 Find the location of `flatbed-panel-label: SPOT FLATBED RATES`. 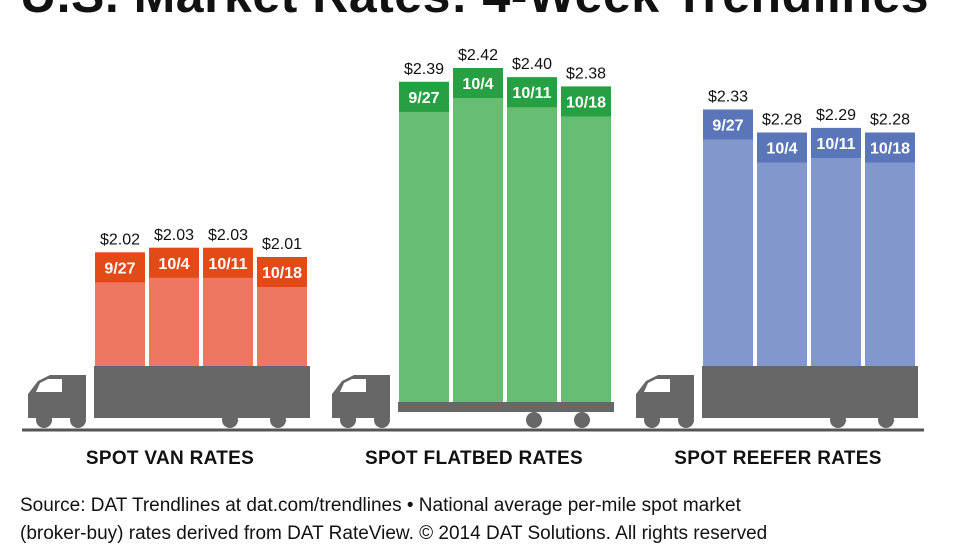

flatbed-panel-label: SPOT FLATBED RATES is located at coordinates (474, 458).